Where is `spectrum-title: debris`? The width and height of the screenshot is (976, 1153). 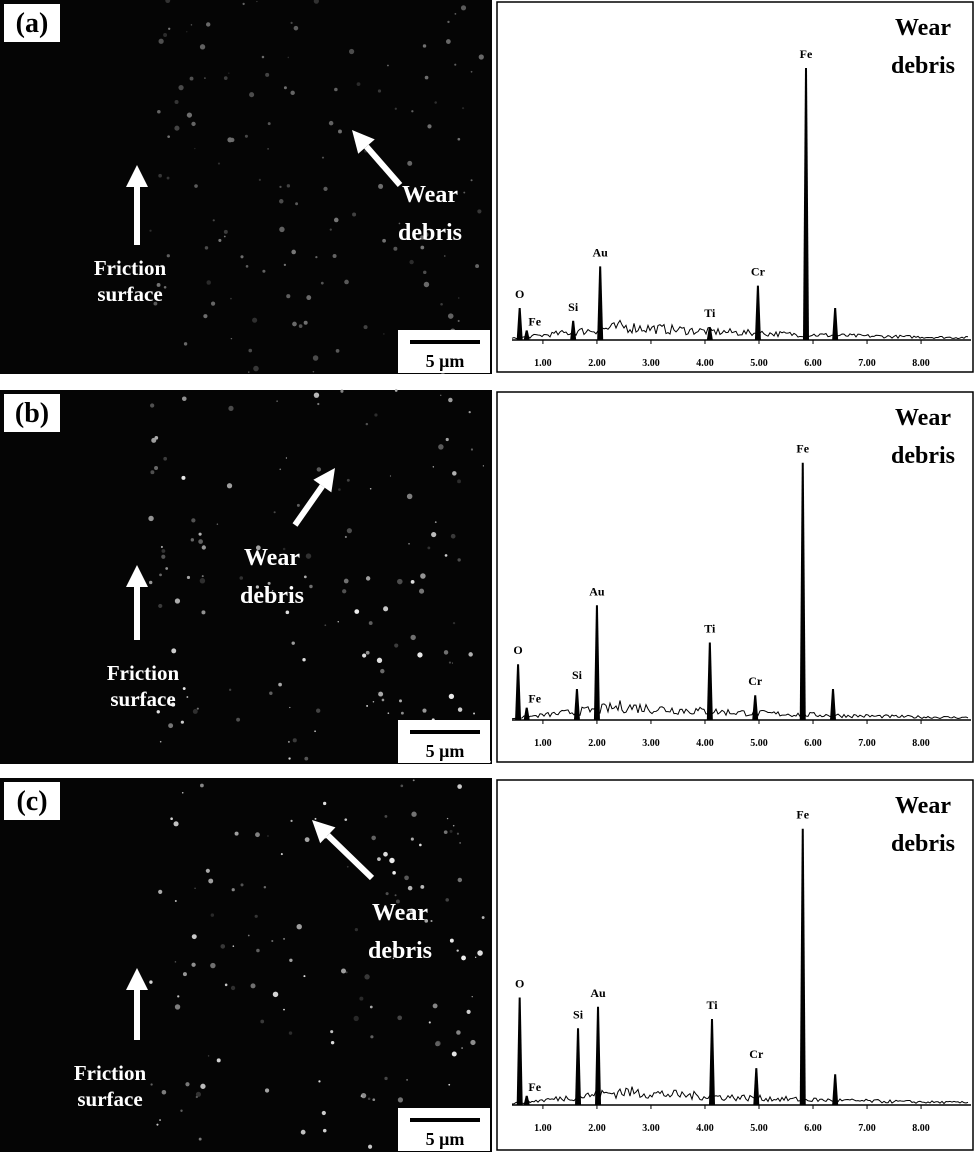 spectrum-title: debris is located at coordinates (923, 66).